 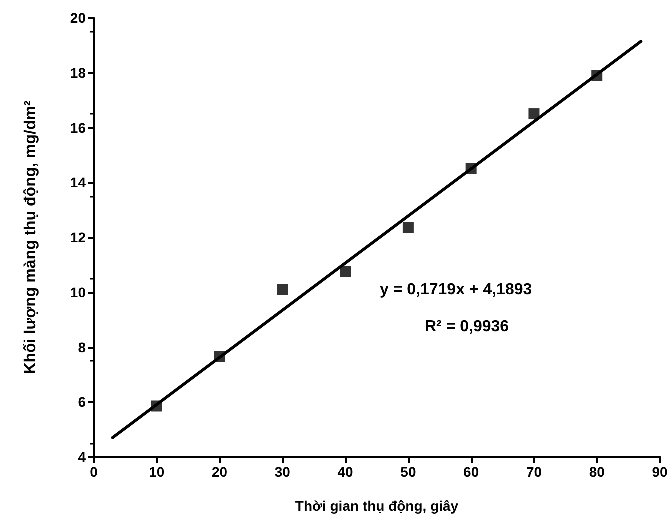 I want to click on x-tick-label: 10, so click(x=157, y=472).